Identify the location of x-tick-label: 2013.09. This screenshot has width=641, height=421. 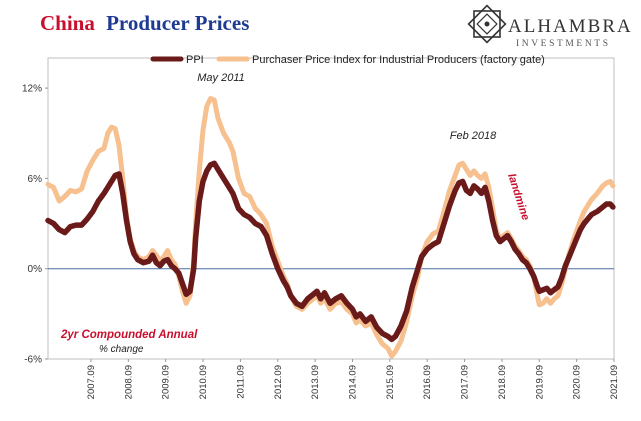
(315, 382).